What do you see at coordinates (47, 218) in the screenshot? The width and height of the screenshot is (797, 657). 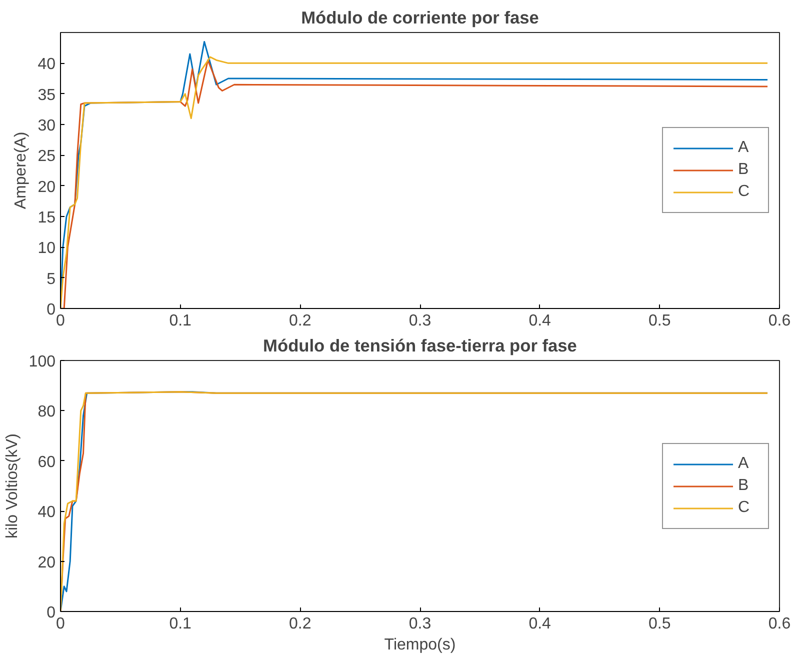 I see `y-tick-label: 15` at bounding box center [47, 218].